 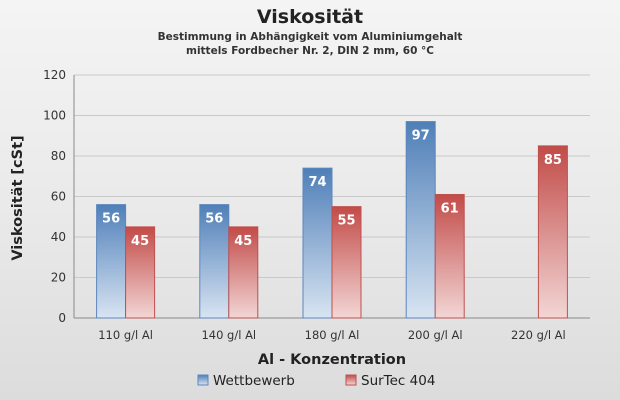 I want to click on y-tick-labels: 0 20 40 60 80 100 120, so click(x=54, y=196).